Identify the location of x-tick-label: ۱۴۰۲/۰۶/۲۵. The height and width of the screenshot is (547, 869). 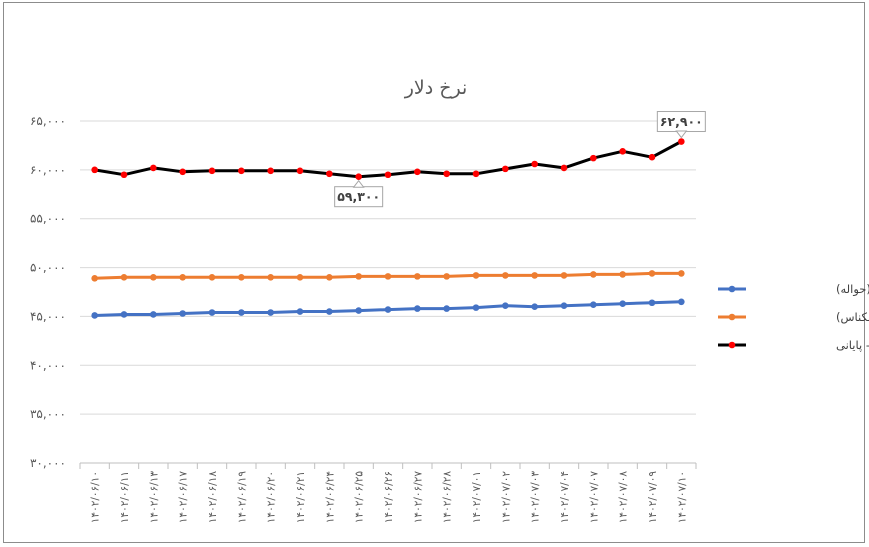
(360, 497).